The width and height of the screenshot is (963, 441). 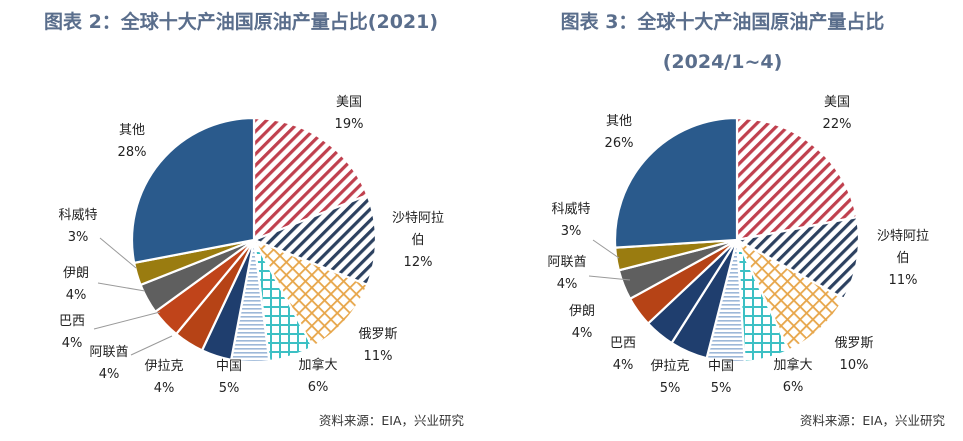 I want to click on chart-title-2024: 图表 3：全球十大产油国原油产量占比, so click(x=722, y=22).